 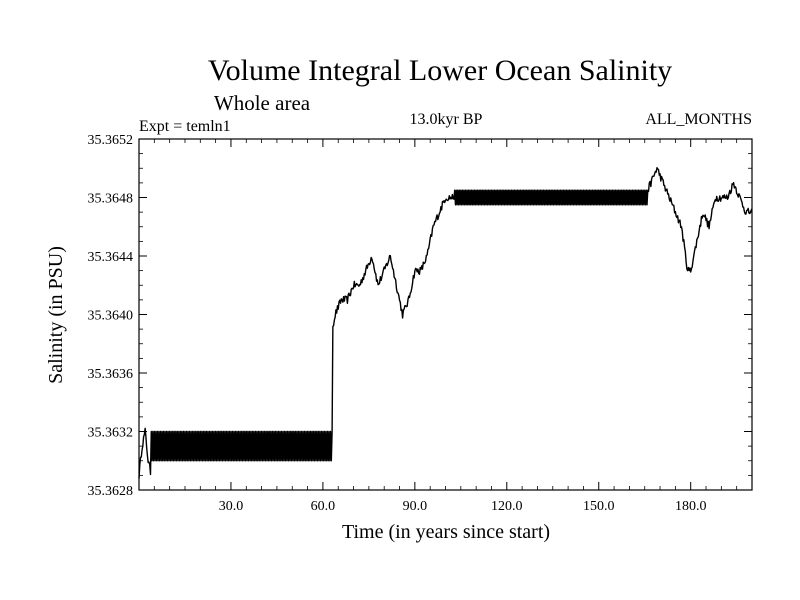 I want to click on y-tick-label: 35.3628, so click(x=111, y=491).